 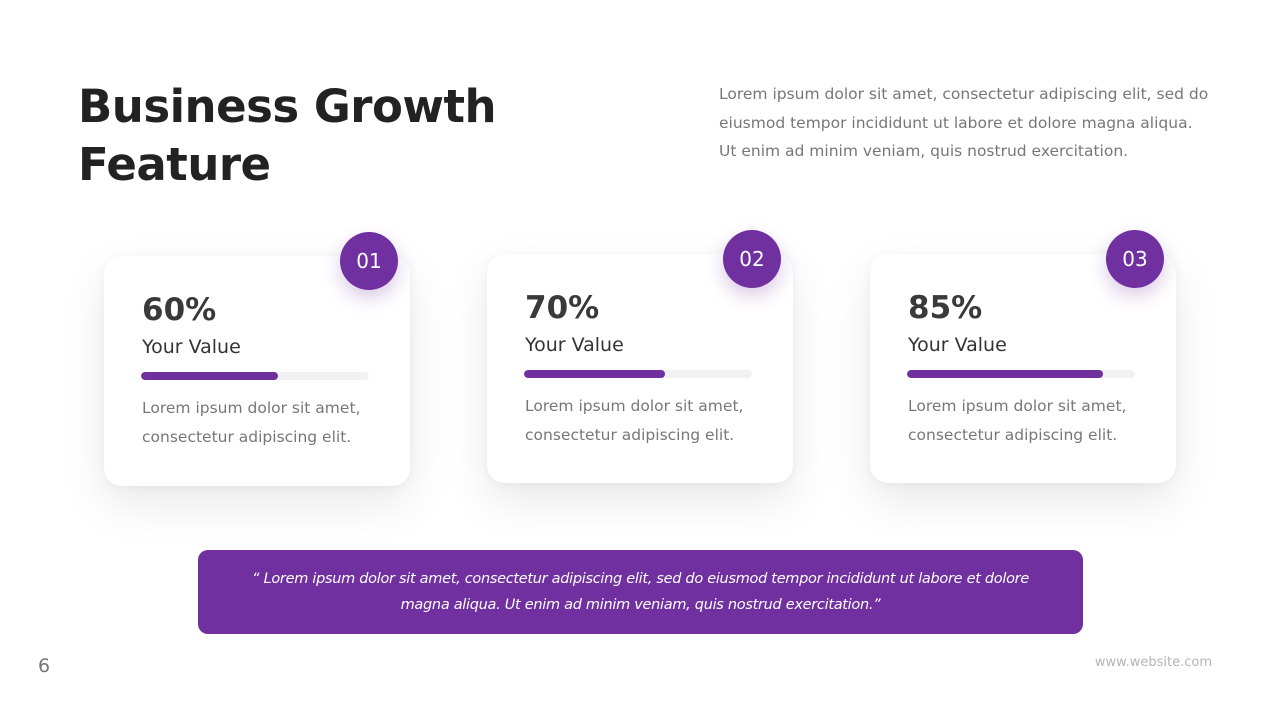 I want to click on card-number-badge: 02, so click(x=752, y=259).